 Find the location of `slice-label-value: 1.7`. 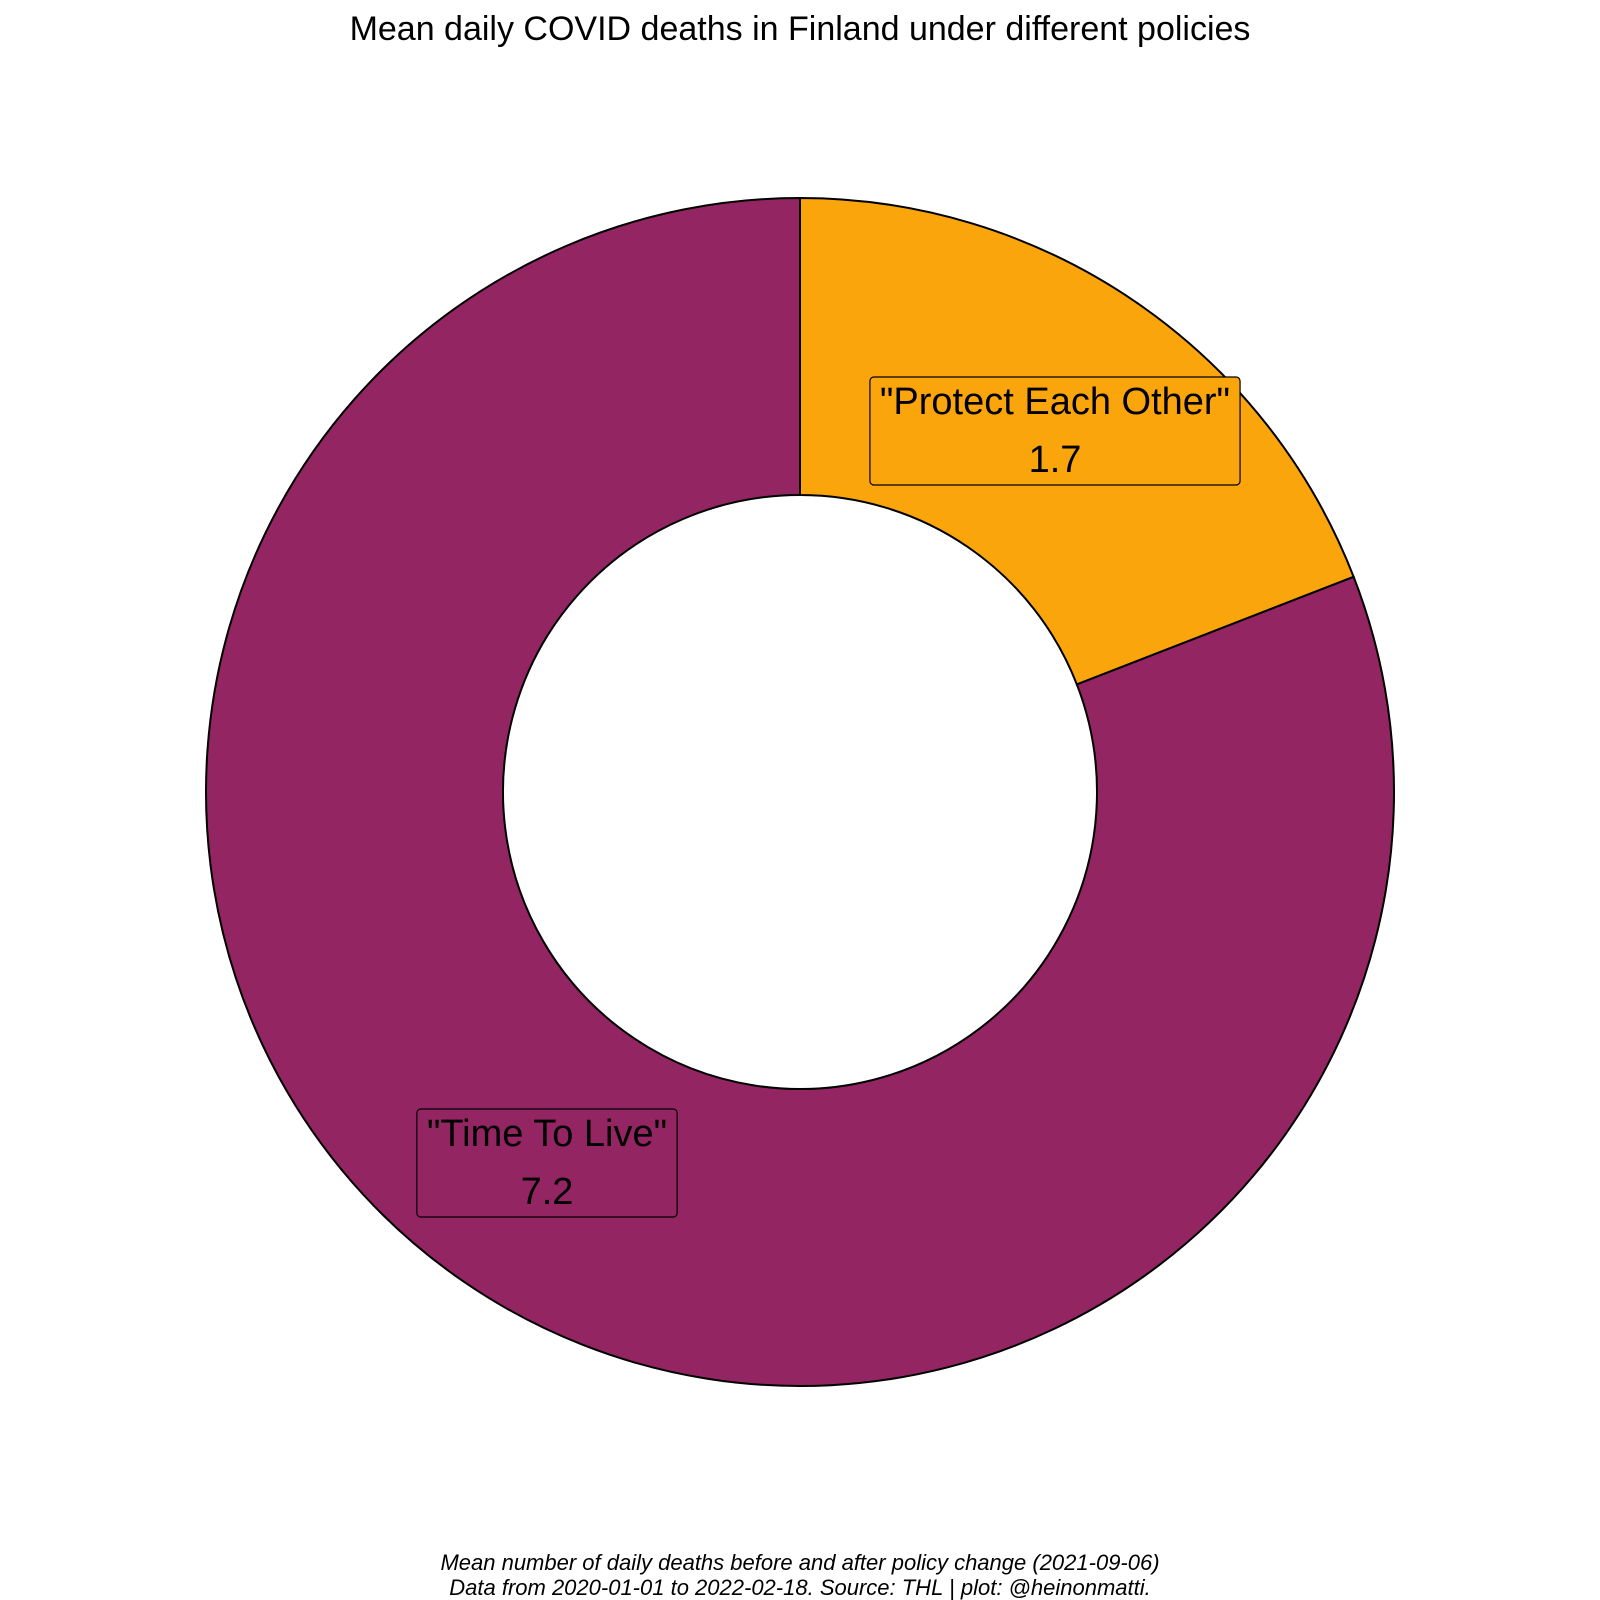

slice-label-value: 1.7 is located at coordinates (1055, 460).